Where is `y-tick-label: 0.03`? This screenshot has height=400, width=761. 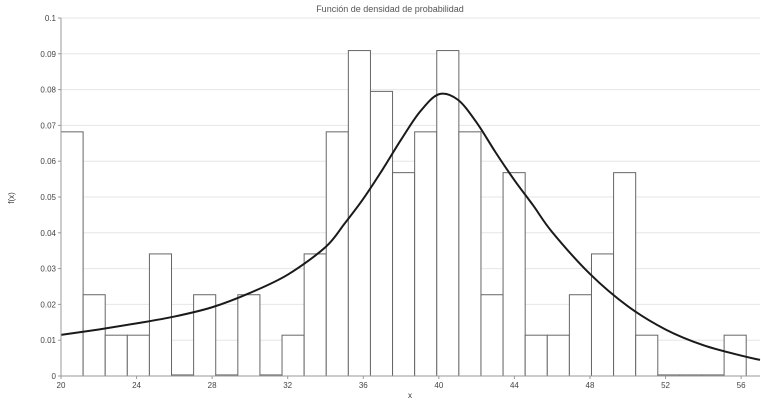
y-tick-label: 0.03 is located at coordinates (48, 269).